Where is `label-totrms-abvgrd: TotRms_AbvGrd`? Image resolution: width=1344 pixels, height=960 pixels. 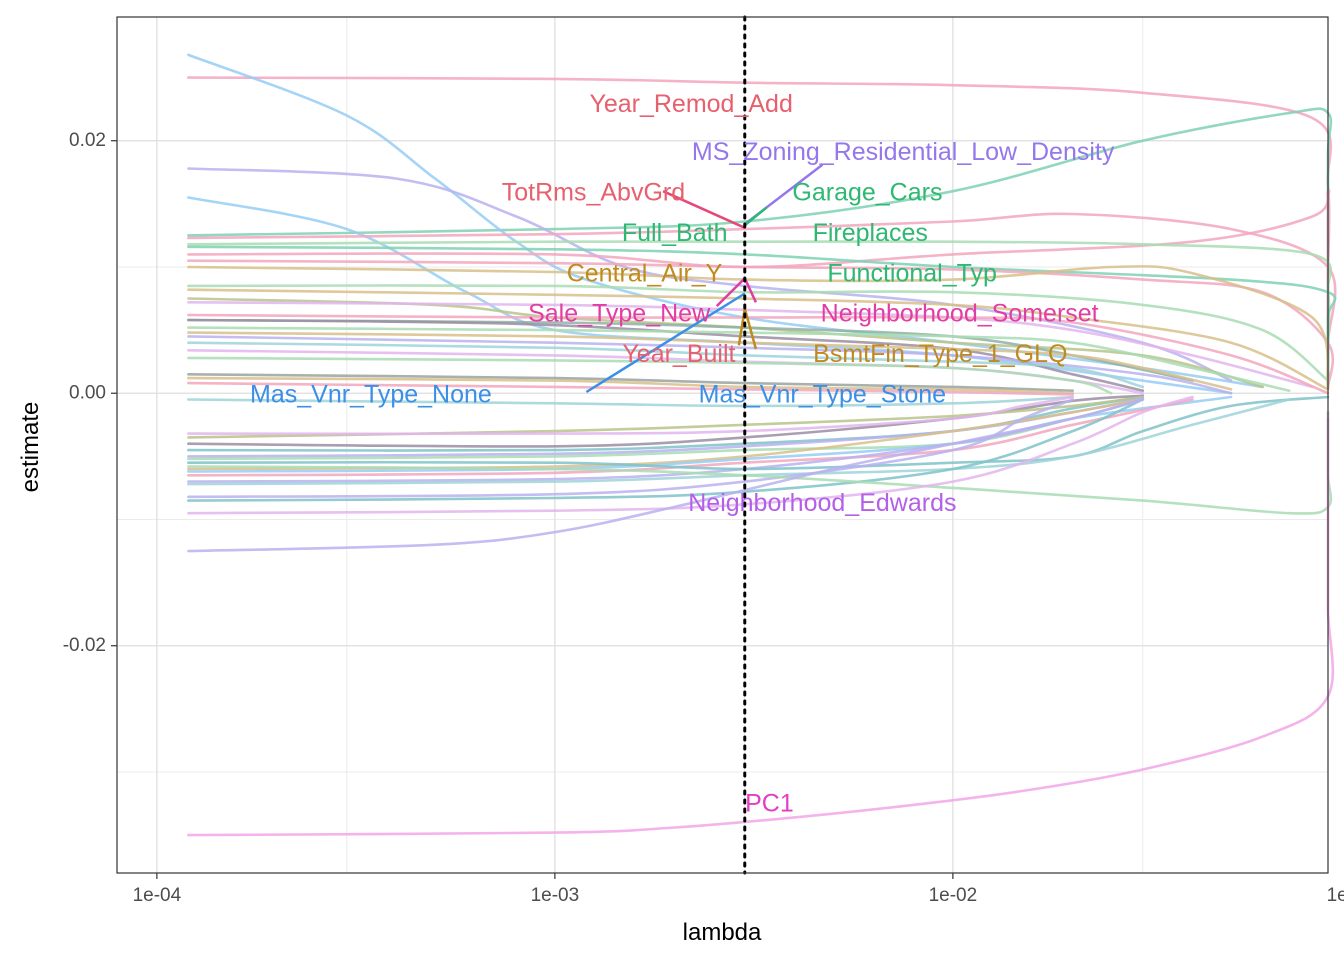 label-totrms-abvgrd: TotRms_AbvGrd is located at coordinates (593, 192).